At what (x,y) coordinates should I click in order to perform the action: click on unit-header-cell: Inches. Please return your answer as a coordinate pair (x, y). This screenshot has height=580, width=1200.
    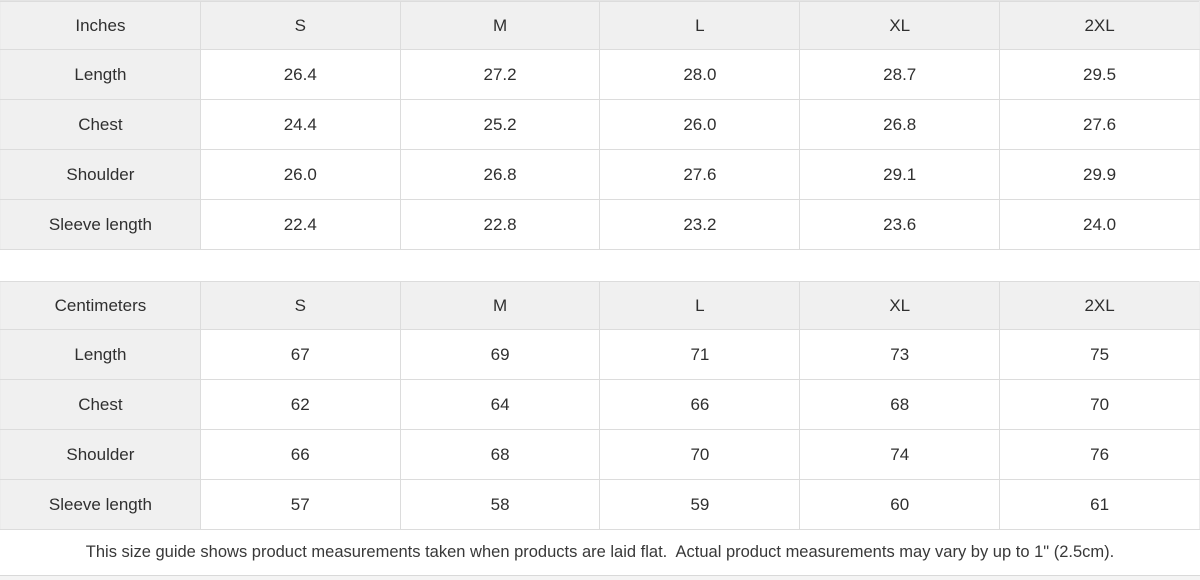
    Looking at the image, I should click on (100, 25).